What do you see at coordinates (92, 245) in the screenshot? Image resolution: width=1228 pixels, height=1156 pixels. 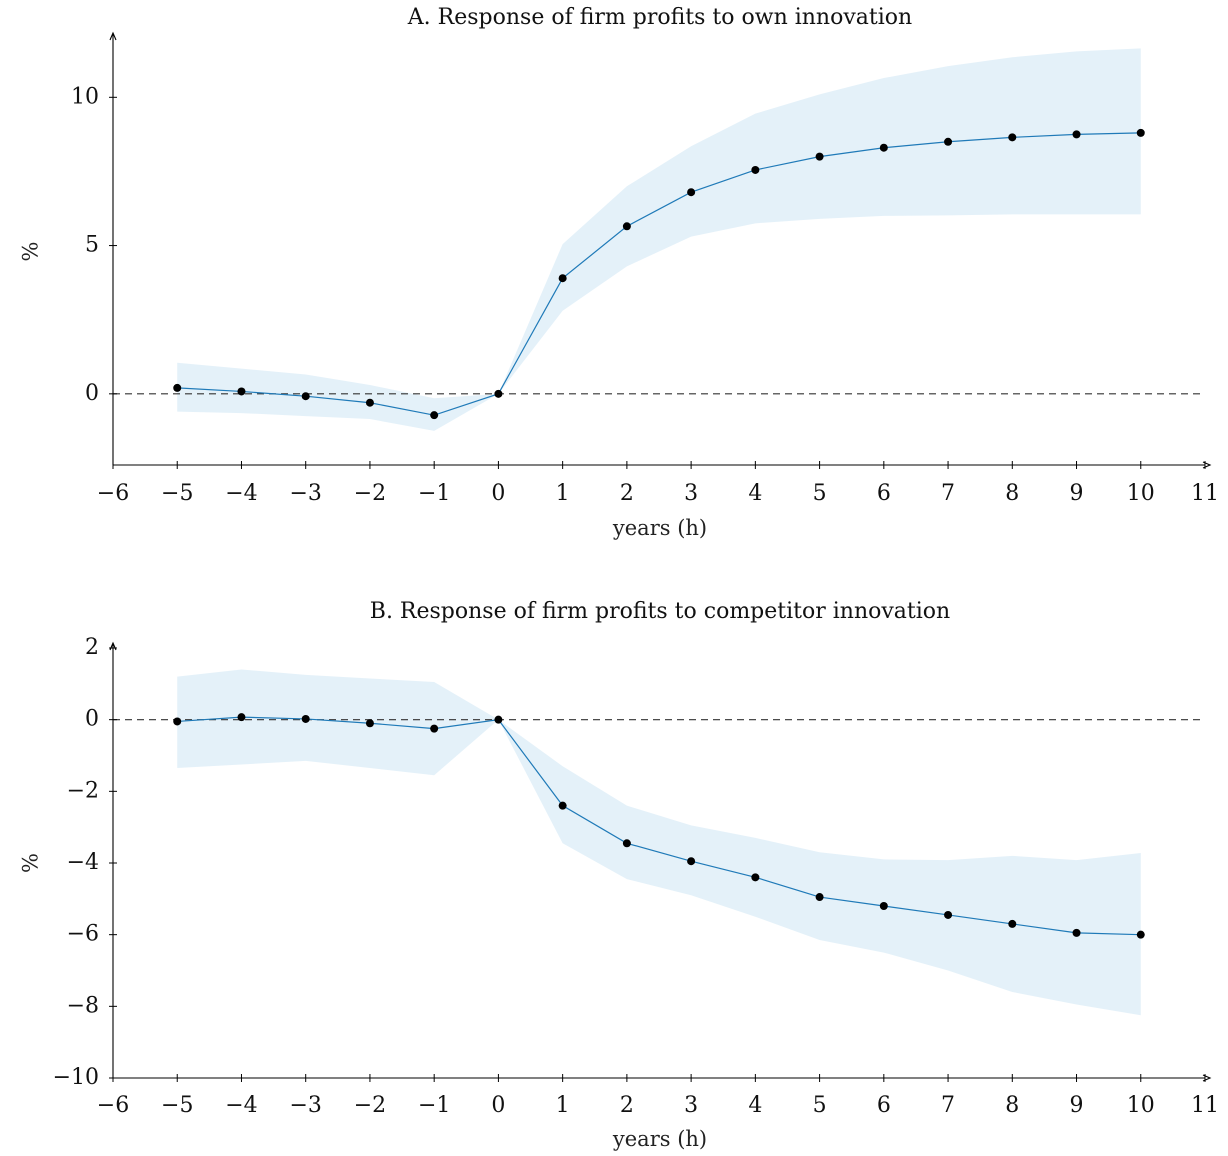 I see `y-tick-label-a: 5` at bounding box center [92, 245].